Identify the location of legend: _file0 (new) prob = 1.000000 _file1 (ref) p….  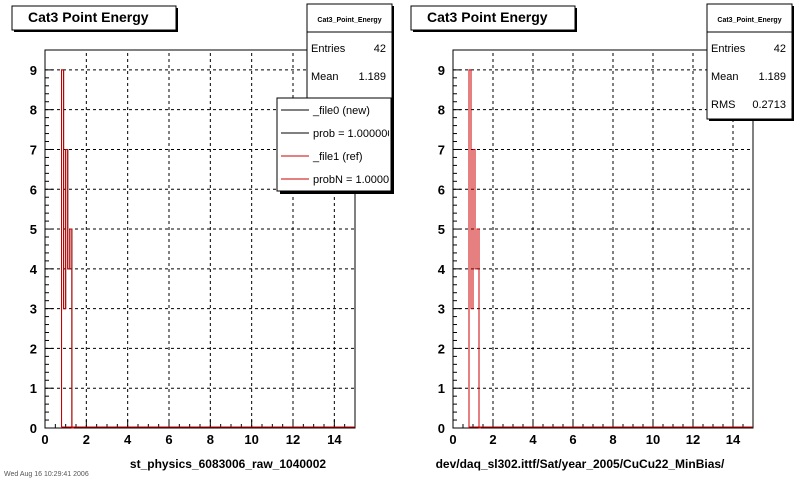
(338, 145).